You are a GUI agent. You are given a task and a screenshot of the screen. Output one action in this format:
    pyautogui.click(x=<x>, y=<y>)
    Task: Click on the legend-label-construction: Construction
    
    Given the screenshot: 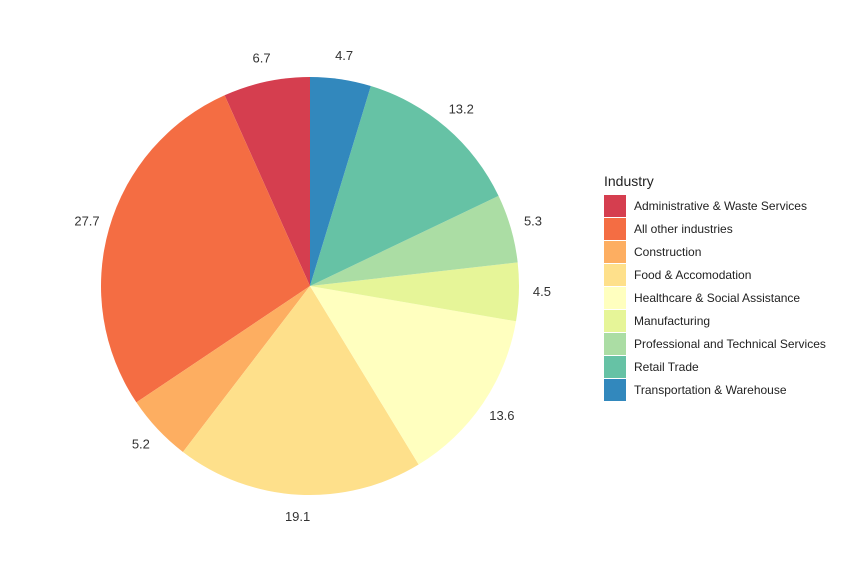 What is the action you would take?
    pyautogui.click(x=667, y=252)
    